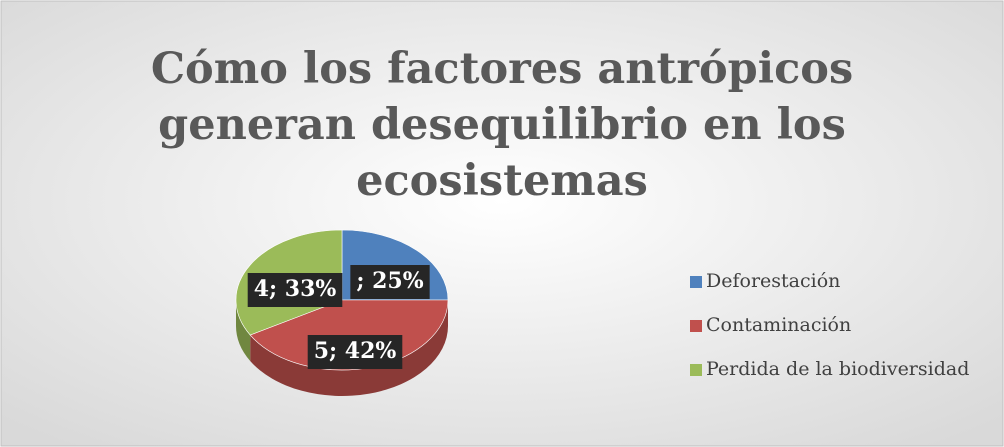 This screenshot has width=1004, height=447. What do you see at coordinates (773, 281) in the screenshot?
I see `legend-label: Deforestación` at bounding box center [773, 281].